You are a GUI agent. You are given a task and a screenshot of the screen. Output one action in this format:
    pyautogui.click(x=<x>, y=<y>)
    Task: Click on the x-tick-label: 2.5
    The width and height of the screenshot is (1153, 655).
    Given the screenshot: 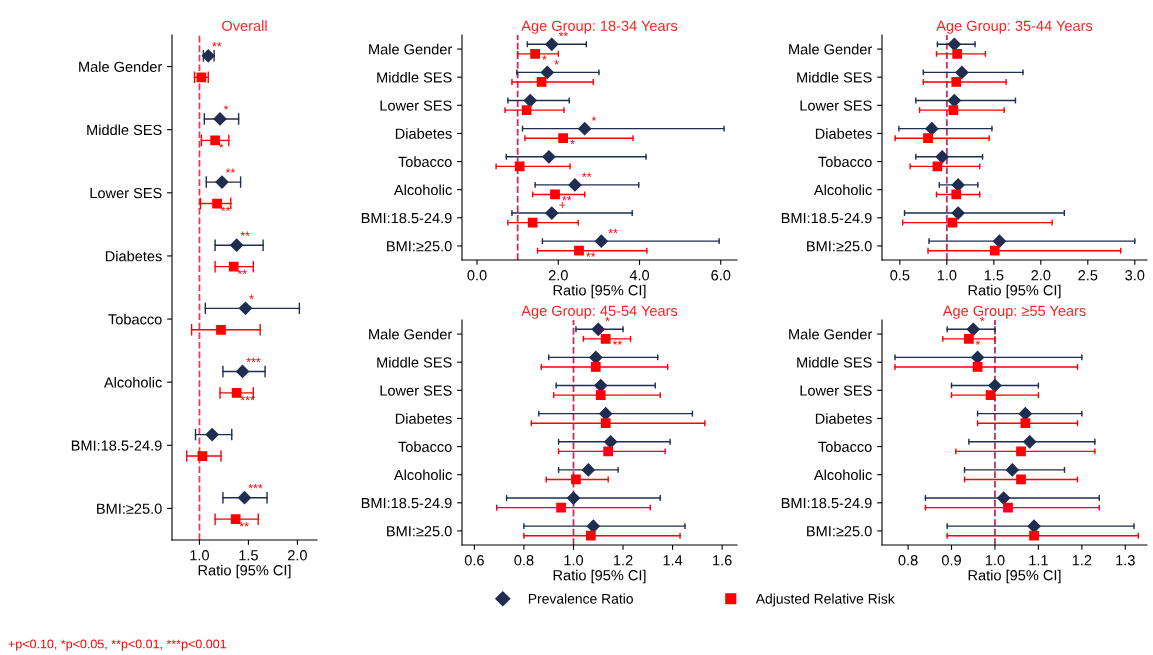 What is the action you would take?
    pyautogui.click(x=1088, y=275)
    